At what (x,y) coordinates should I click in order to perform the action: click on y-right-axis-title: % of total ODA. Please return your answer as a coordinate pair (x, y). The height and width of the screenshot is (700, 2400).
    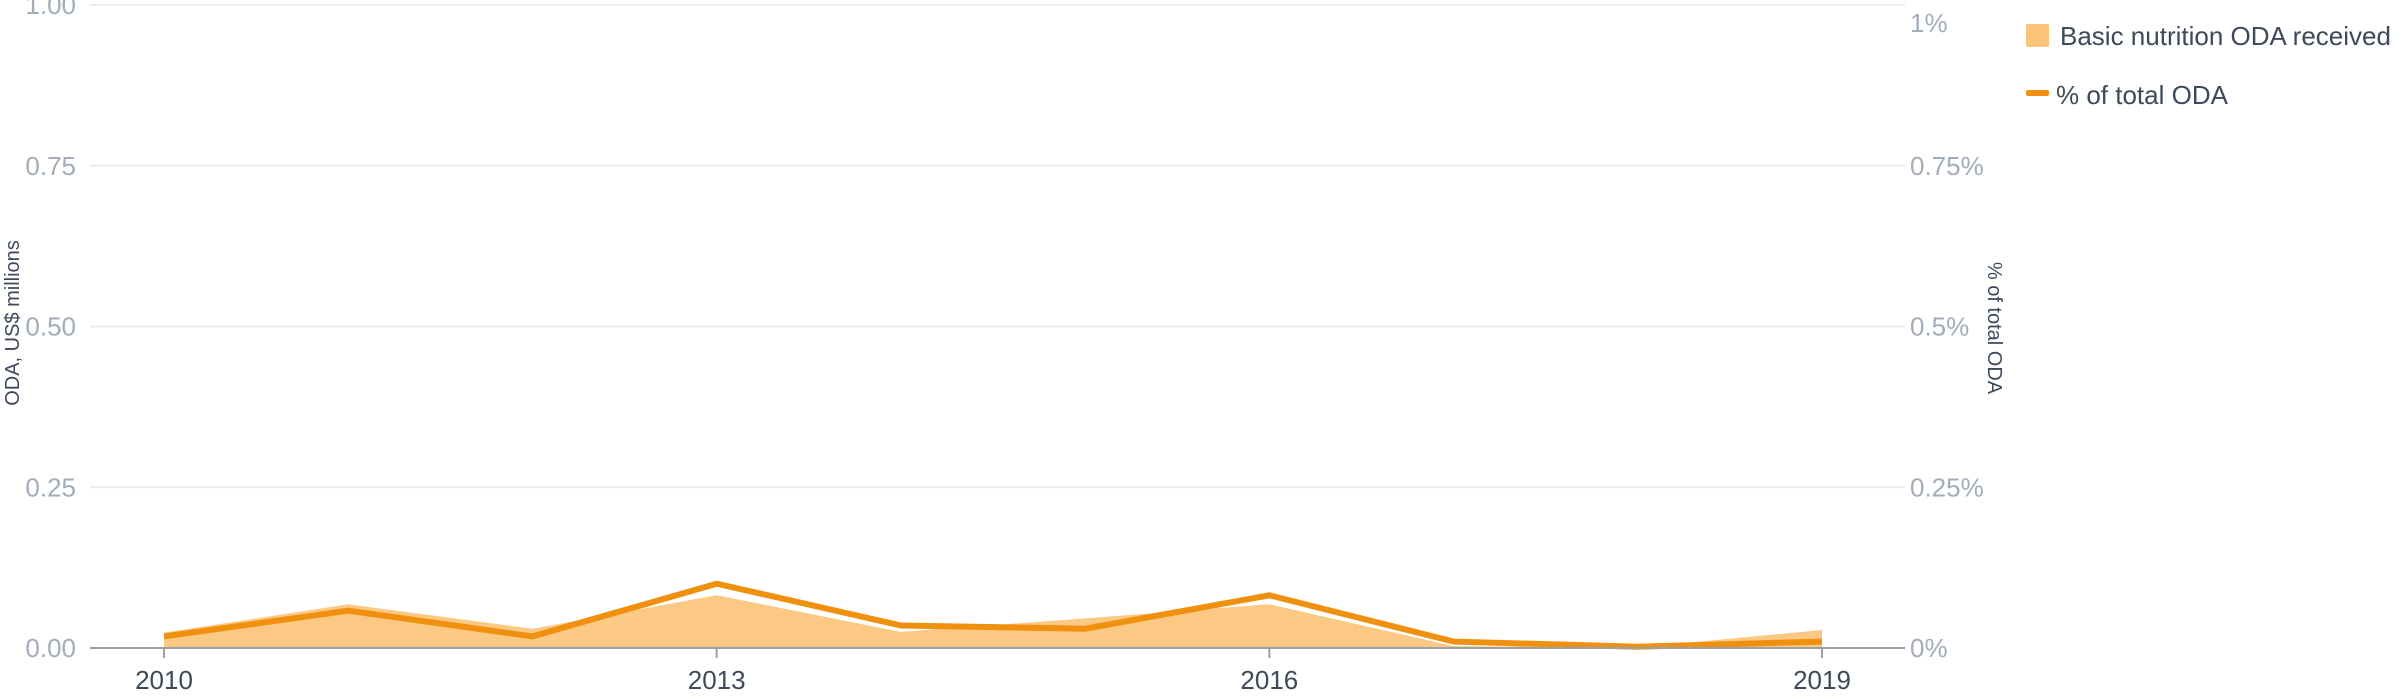
    Looking at the image, I should click on (1994, 328).